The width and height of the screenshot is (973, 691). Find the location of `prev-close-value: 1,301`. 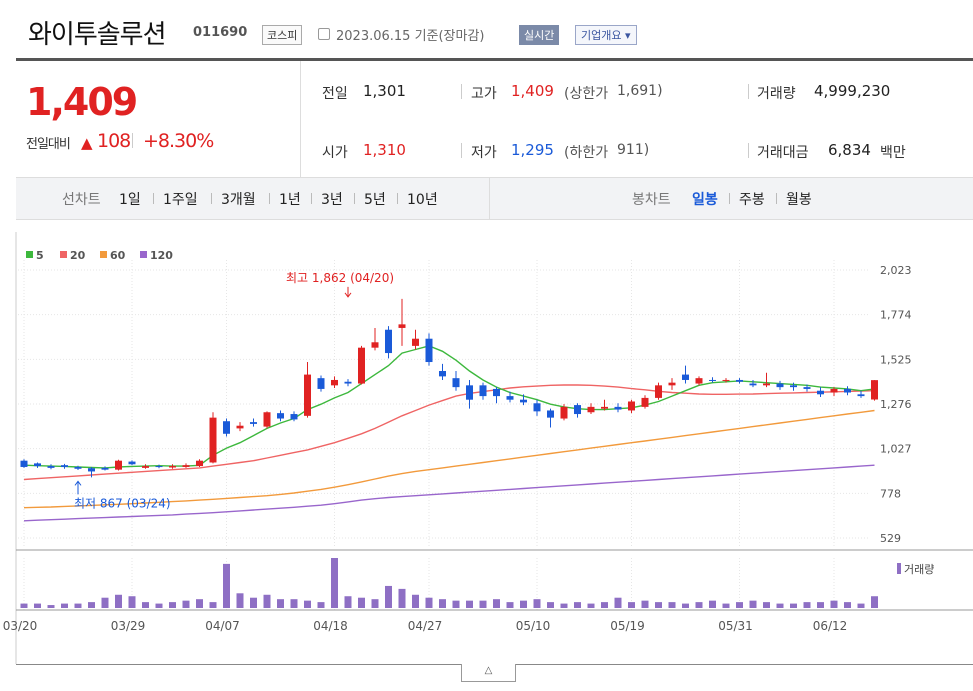

prev-close-value: 1,301 is located at coordinates (384, 91).